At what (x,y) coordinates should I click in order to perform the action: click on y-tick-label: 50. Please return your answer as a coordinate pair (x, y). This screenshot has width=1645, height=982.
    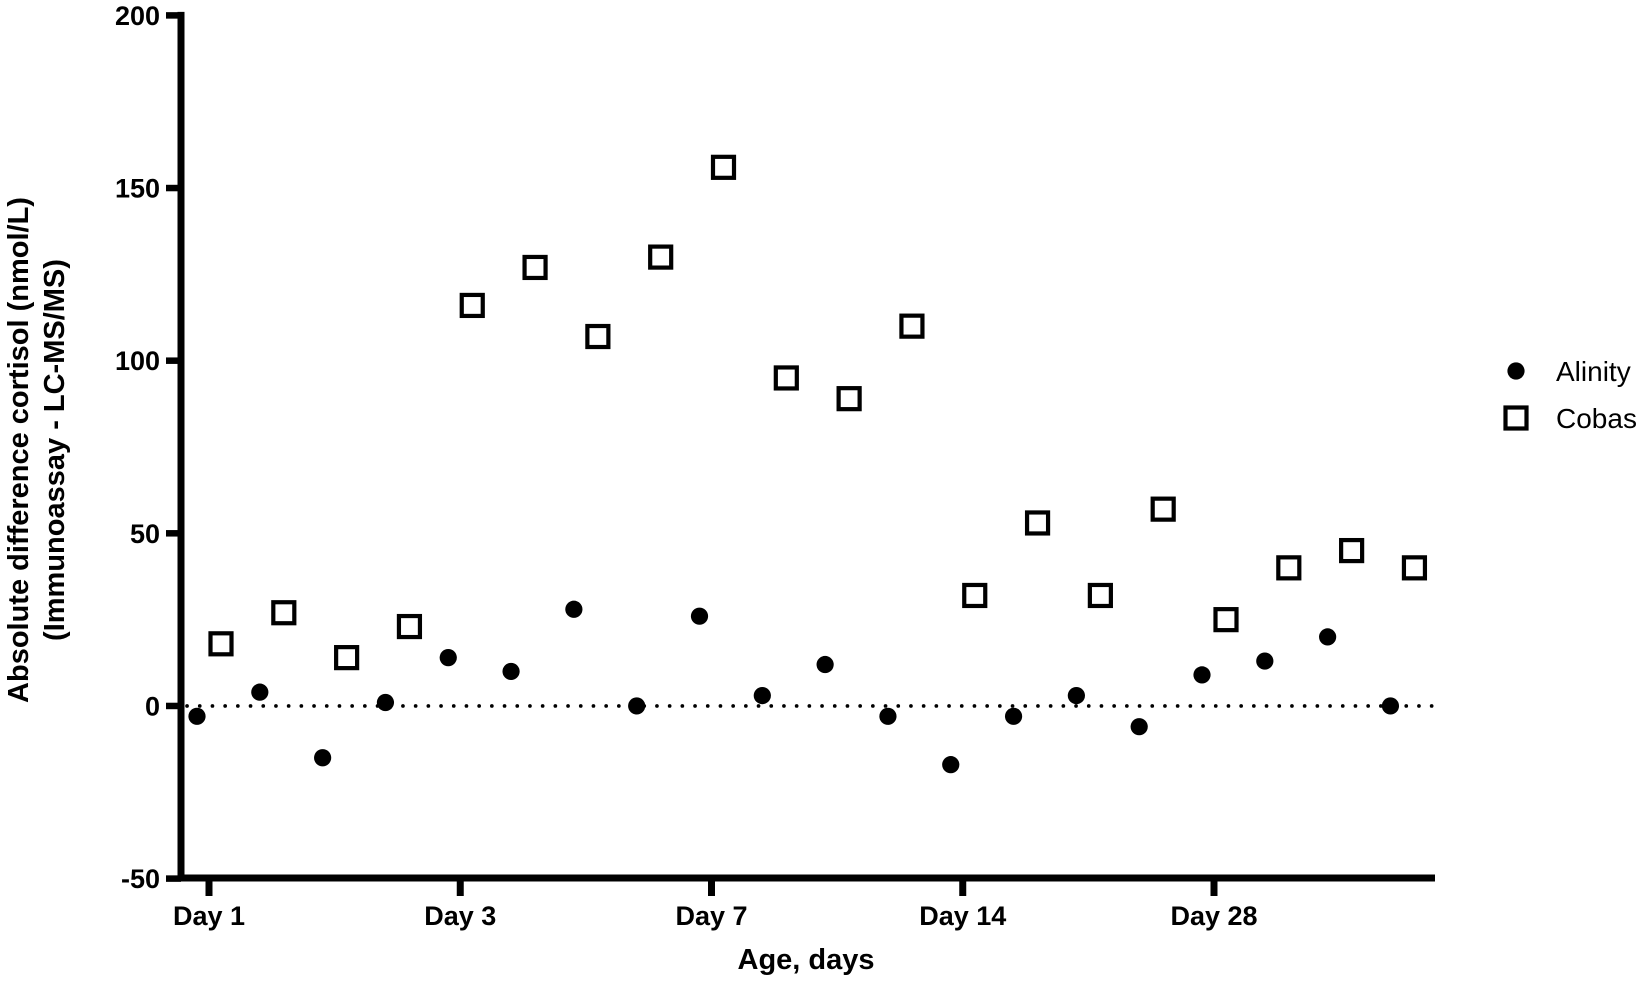
    Looking at the image, I should click on (145, 534).